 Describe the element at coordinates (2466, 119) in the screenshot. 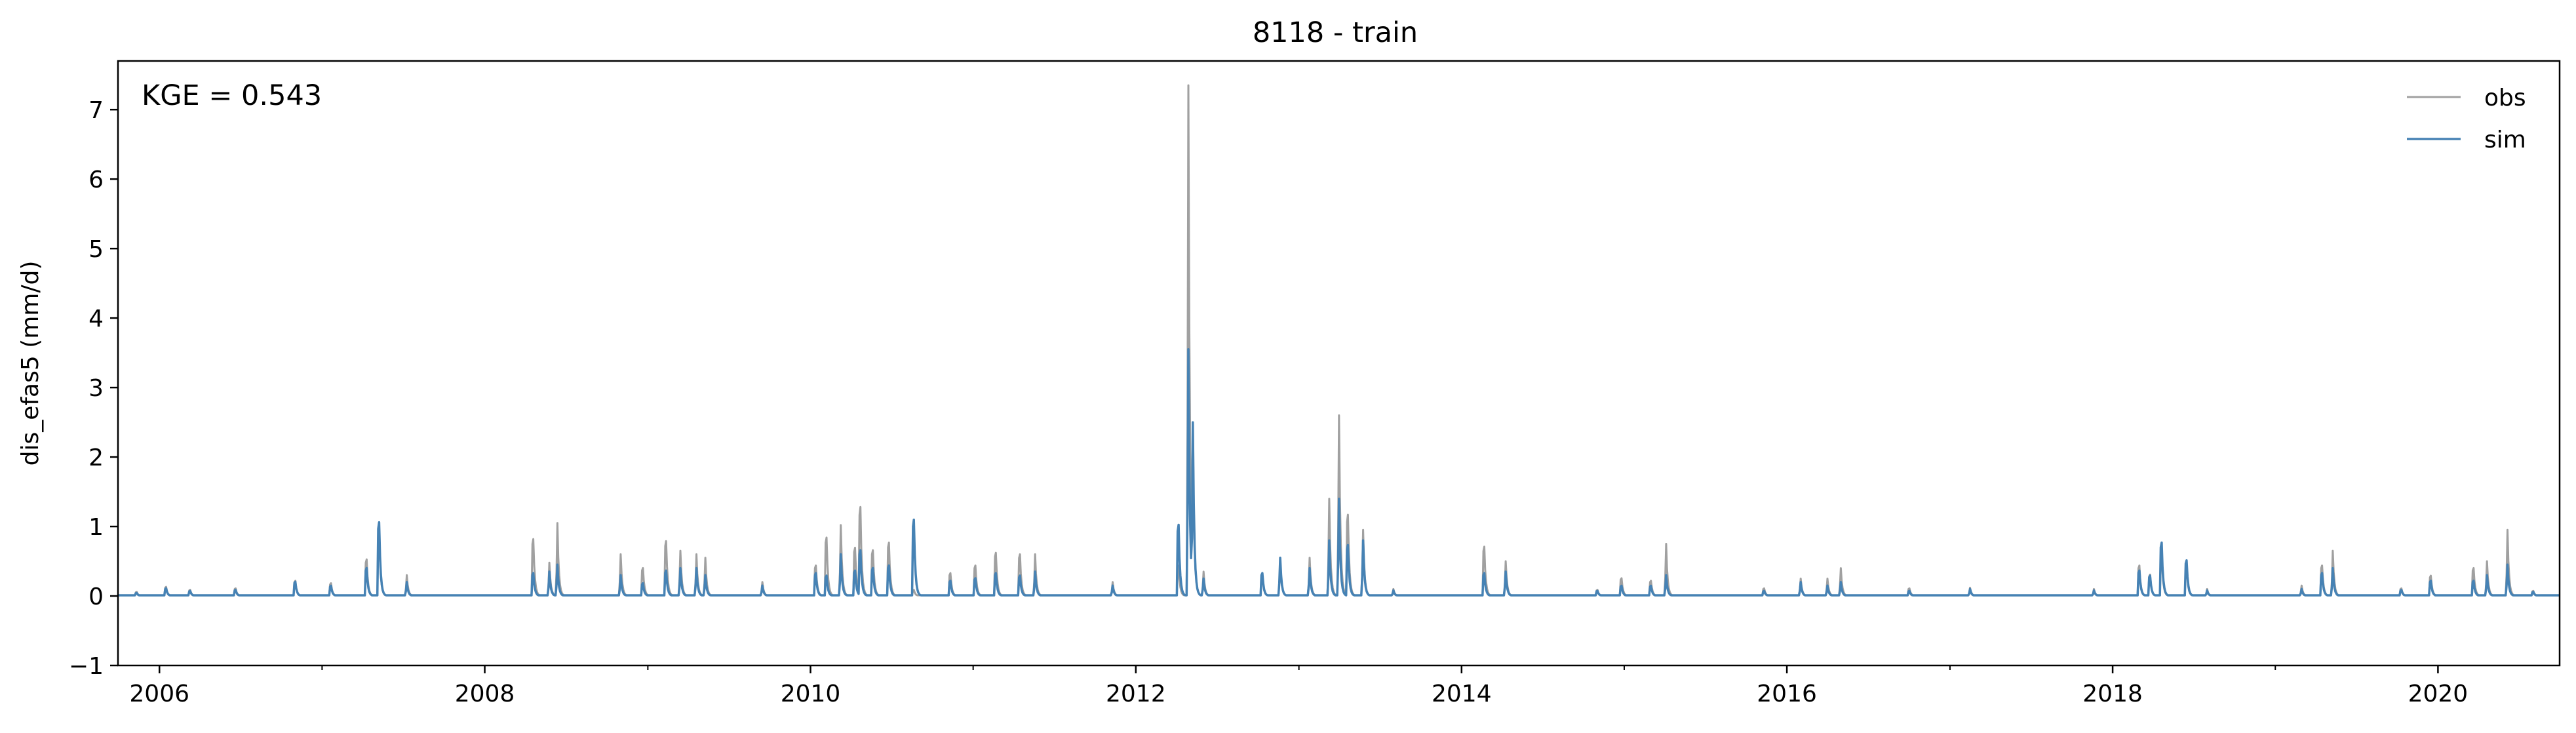

I see `legend: obs sim` at that location.